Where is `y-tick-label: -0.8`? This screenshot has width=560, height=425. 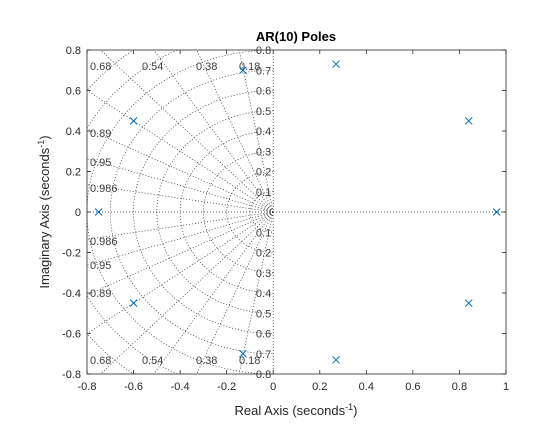
y-tick-label: -0.8 is located at coordinates (71, 375).